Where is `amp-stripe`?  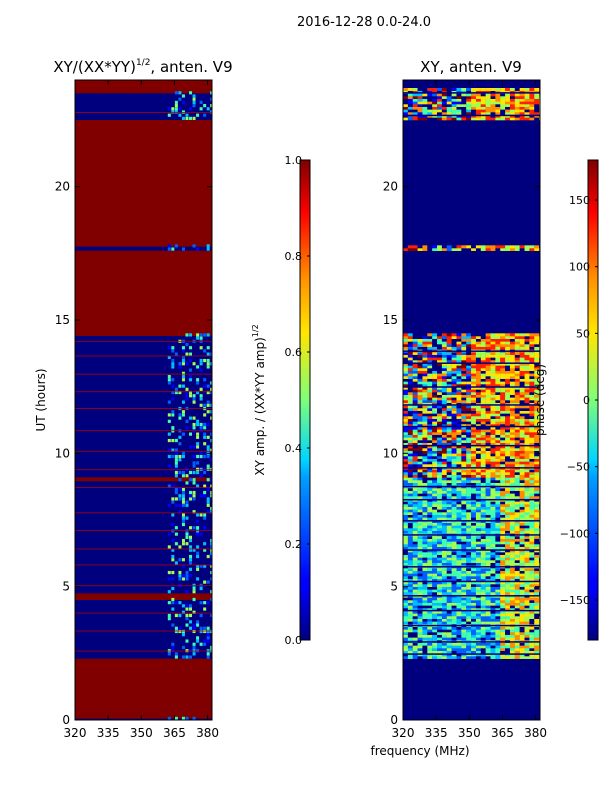 amp-stripe is located at coordinates (143, 651).